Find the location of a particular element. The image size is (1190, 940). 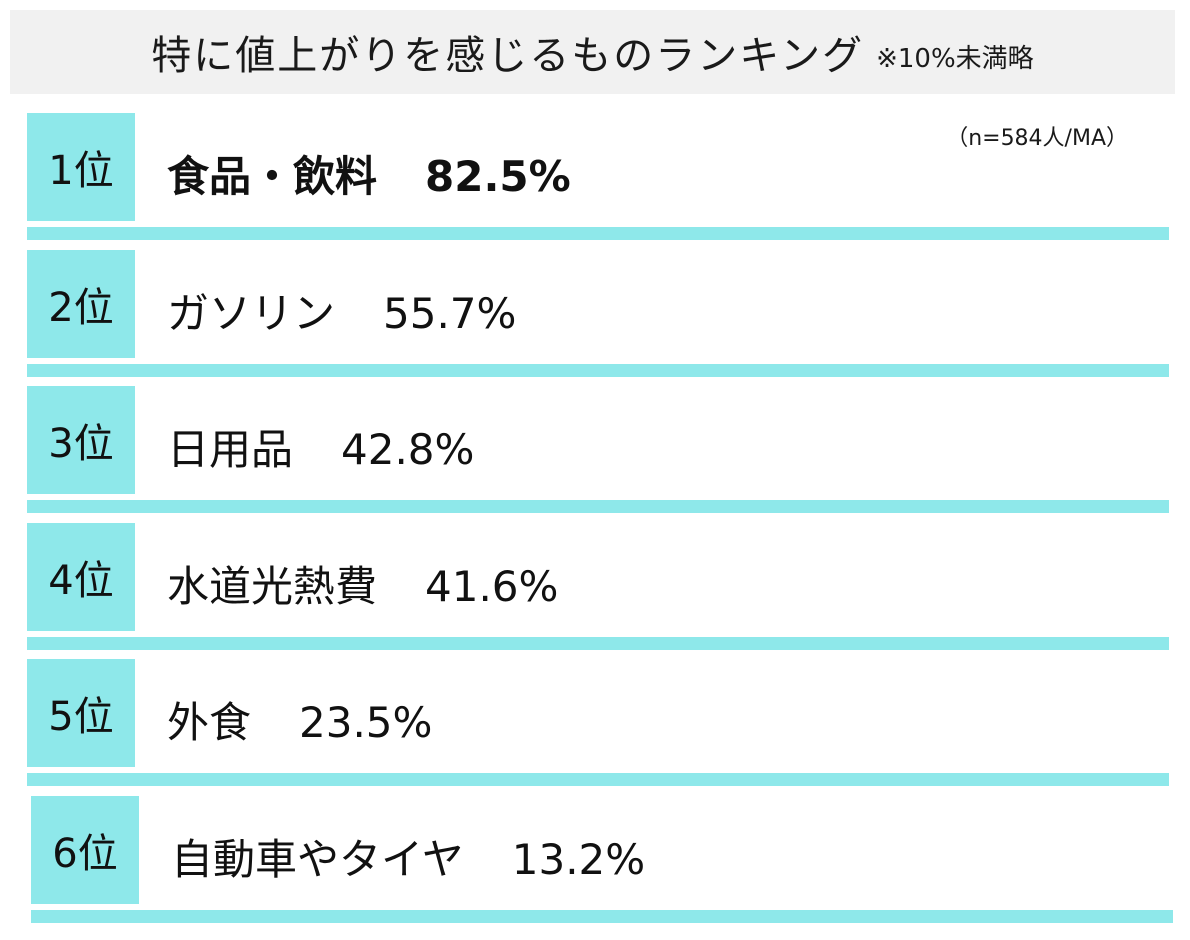

rank-item-label: 水道光熱費 is located at coordinates (272, 586).